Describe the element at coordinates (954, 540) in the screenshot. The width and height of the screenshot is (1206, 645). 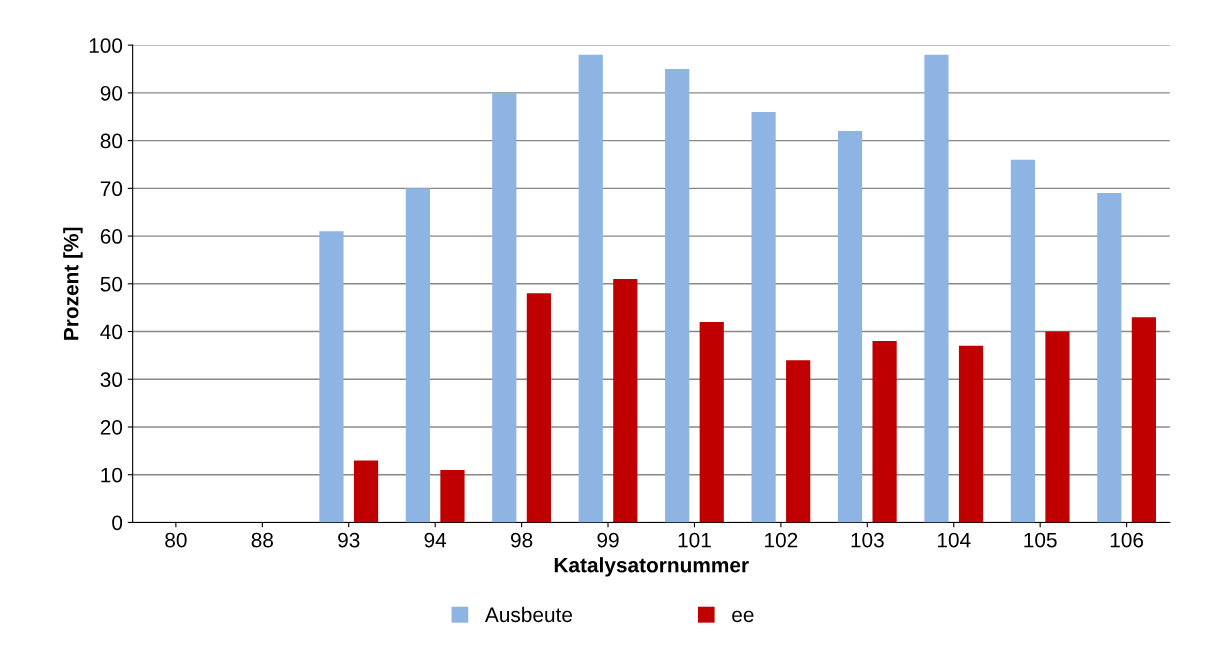
I see `x-tick-label: 104` at that location.